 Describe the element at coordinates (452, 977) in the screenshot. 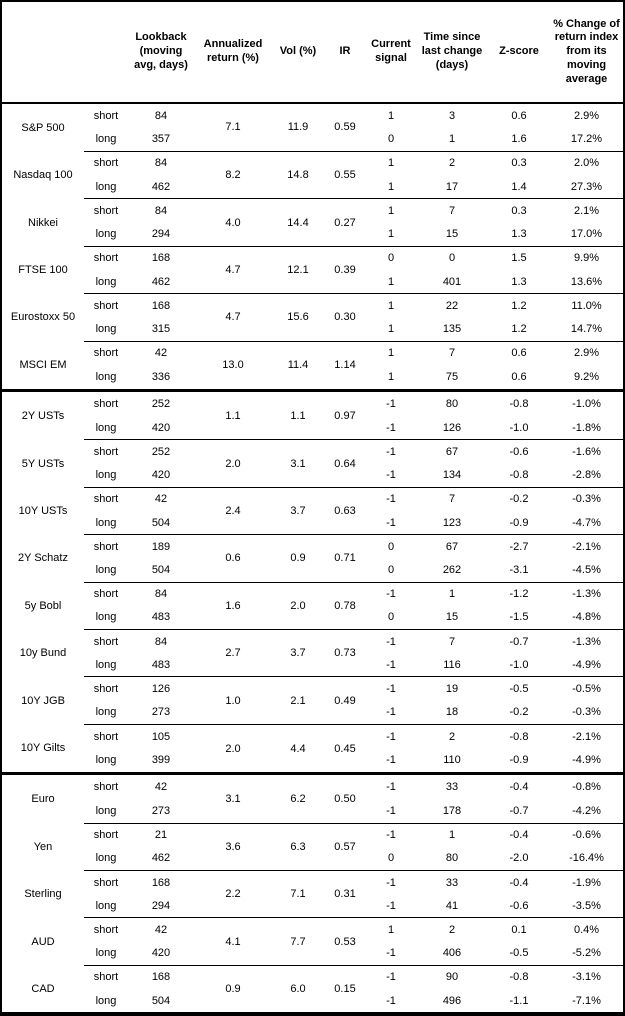

I see `time-since-value: 90` at that location.